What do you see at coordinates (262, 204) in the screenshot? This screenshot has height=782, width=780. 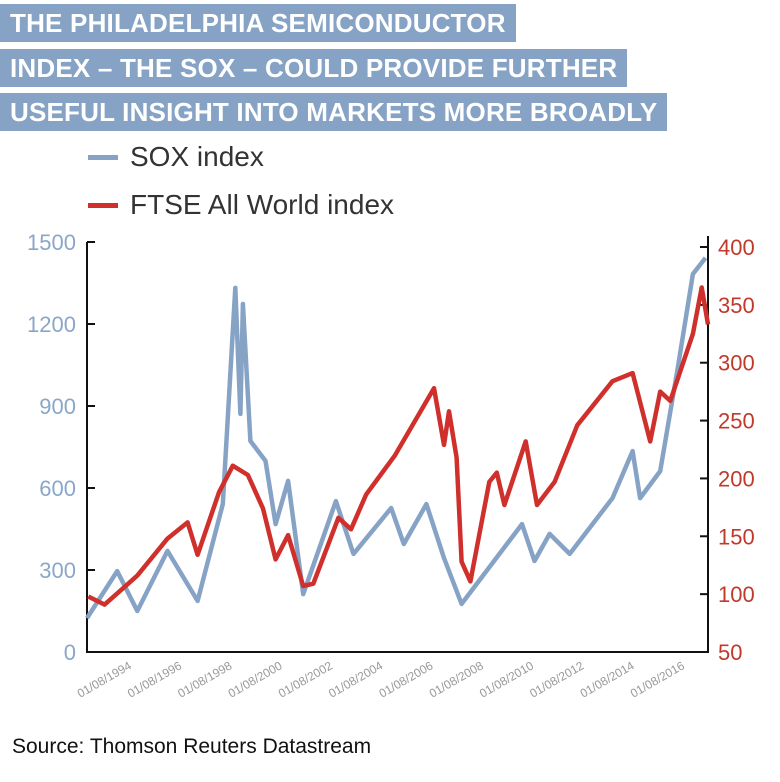 I see `legend-label-ftse: FTSE All World index` at bounding box center [262, 204].